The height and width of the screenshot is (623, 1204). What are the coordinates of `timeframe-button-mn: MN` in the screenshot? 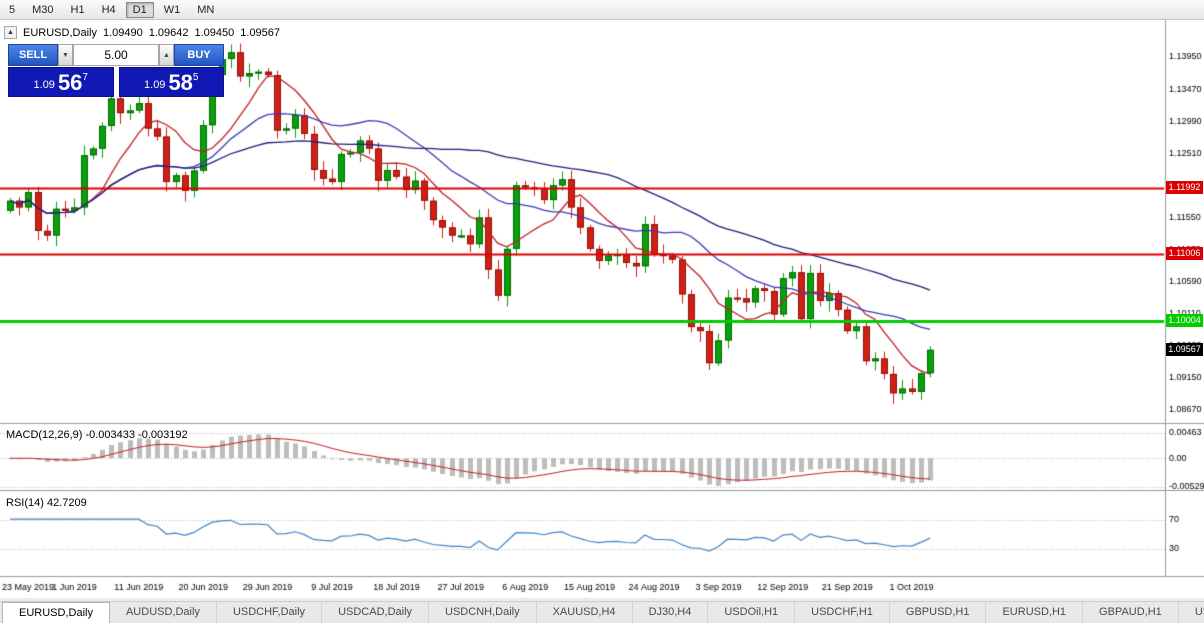 It's located at (206, 9).